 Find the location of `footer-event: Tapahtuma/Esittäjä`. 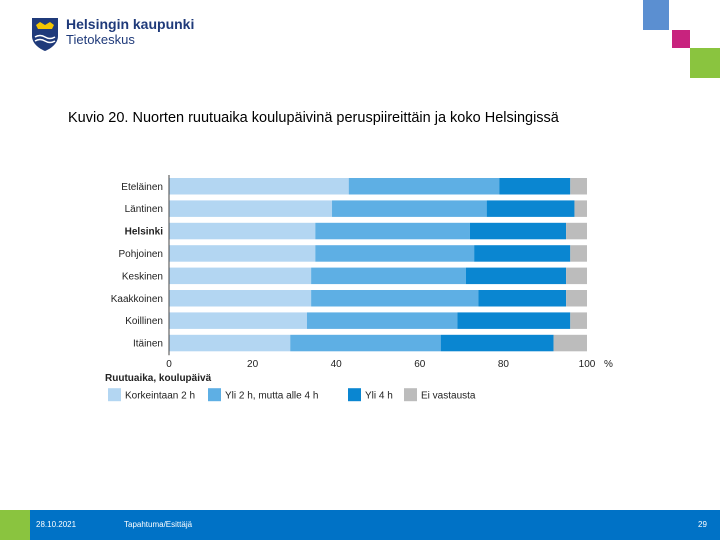

footer-event: Tapahtuma/Esittäjä is located at coordinates (158, 524).